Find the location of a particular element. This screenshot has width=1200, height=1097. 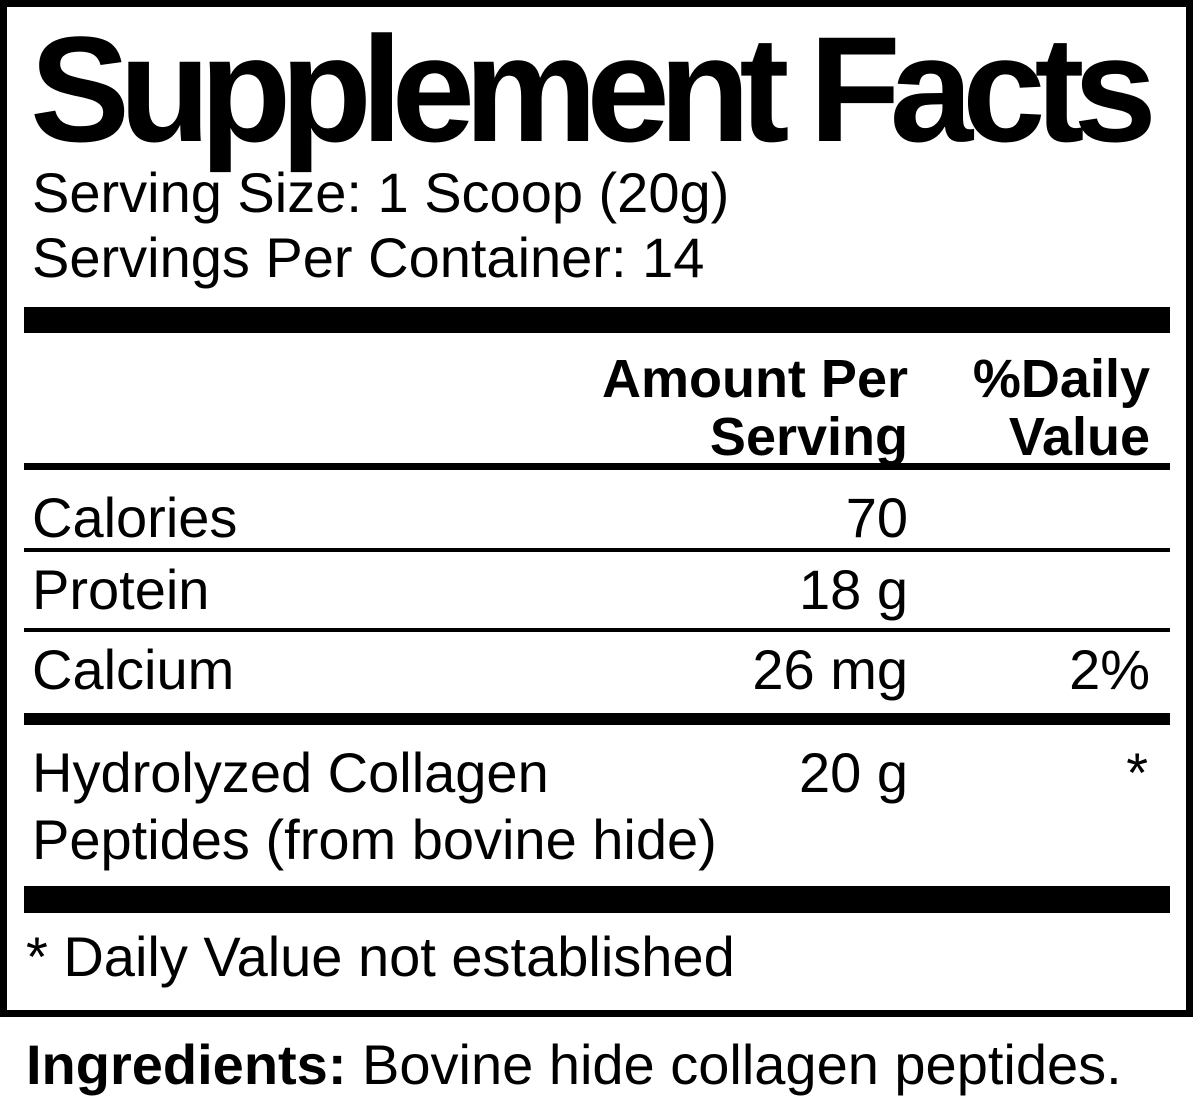

panel-title: Supplement Facts is located at coordinates (593, 89).